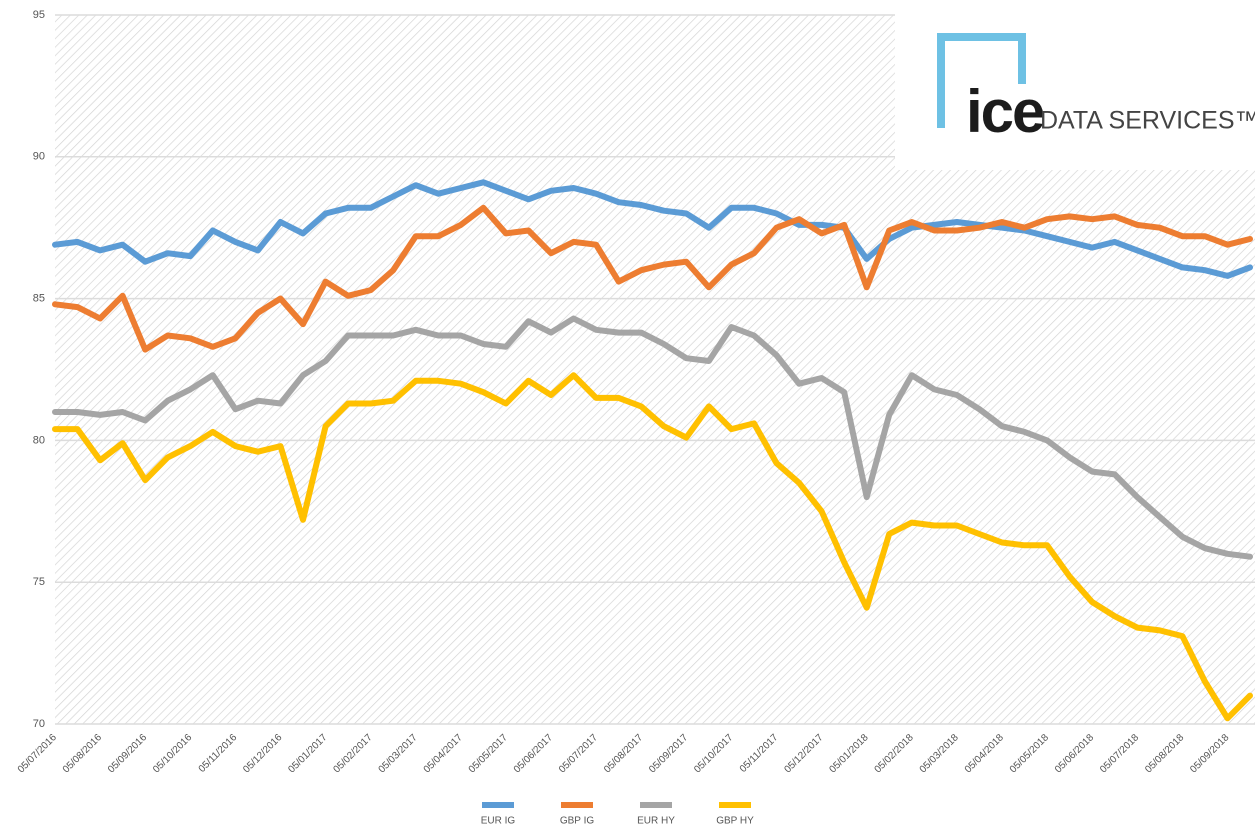 Image resolution: width=1255 pixels, height=829 pixels. I want to click on x-tick-label: 05/11/2016, so click(218, 753).